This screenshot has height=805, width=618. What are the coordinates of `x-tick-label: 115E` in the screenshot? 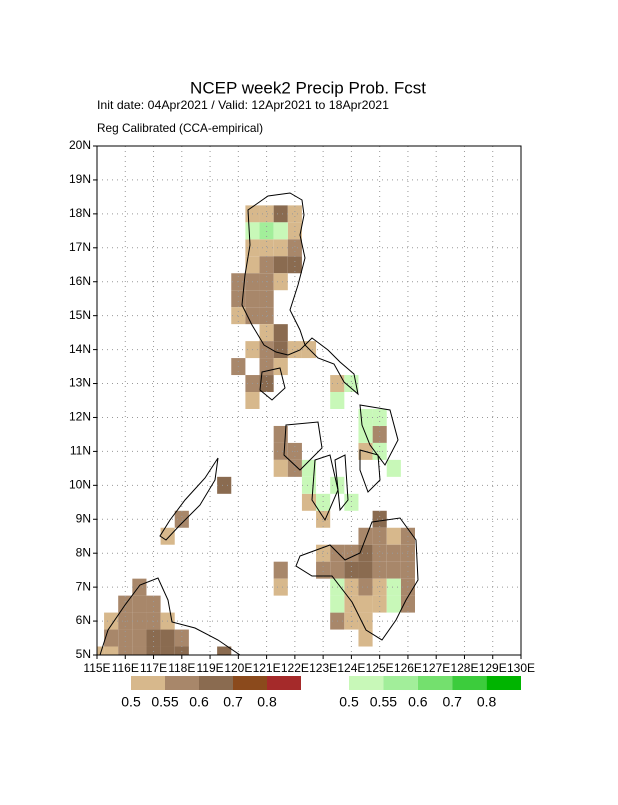 It's located at (96, 668).